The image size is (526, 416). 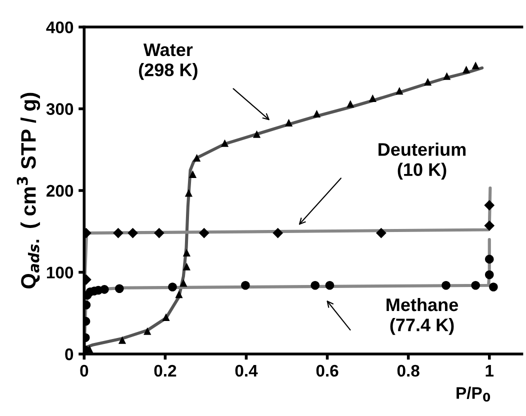 I want to click on y-tick-label: 400, so click(x=60, y=27).